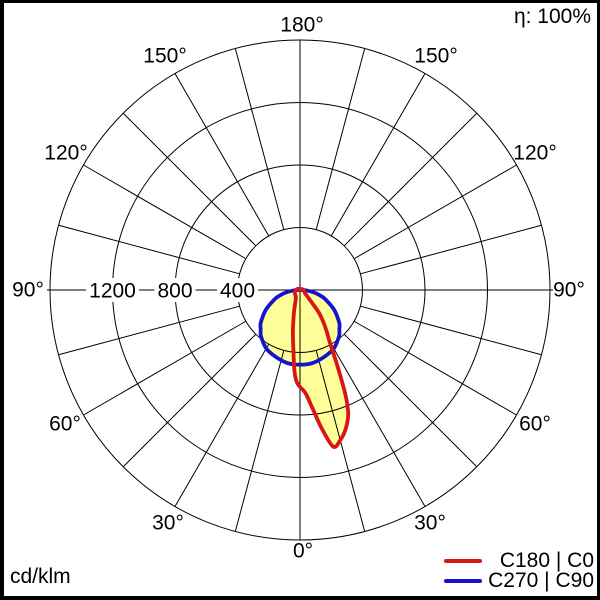 The image size is (600, 600). What do you see at coordinates (463, 561) in the screenshot?
I see `legend-line-red-icon` at bounding box center [463, 561].